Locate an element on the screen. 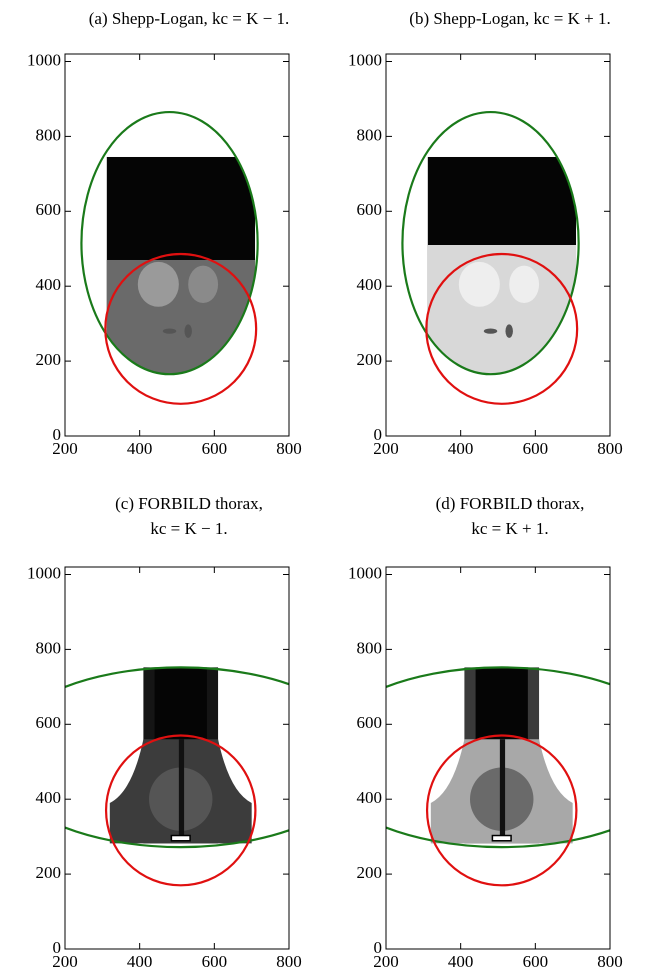 The height and width of the screenshot is (976, 667). panel-title: (c) FORBILD thorax, is located at coordinates (189, 503).